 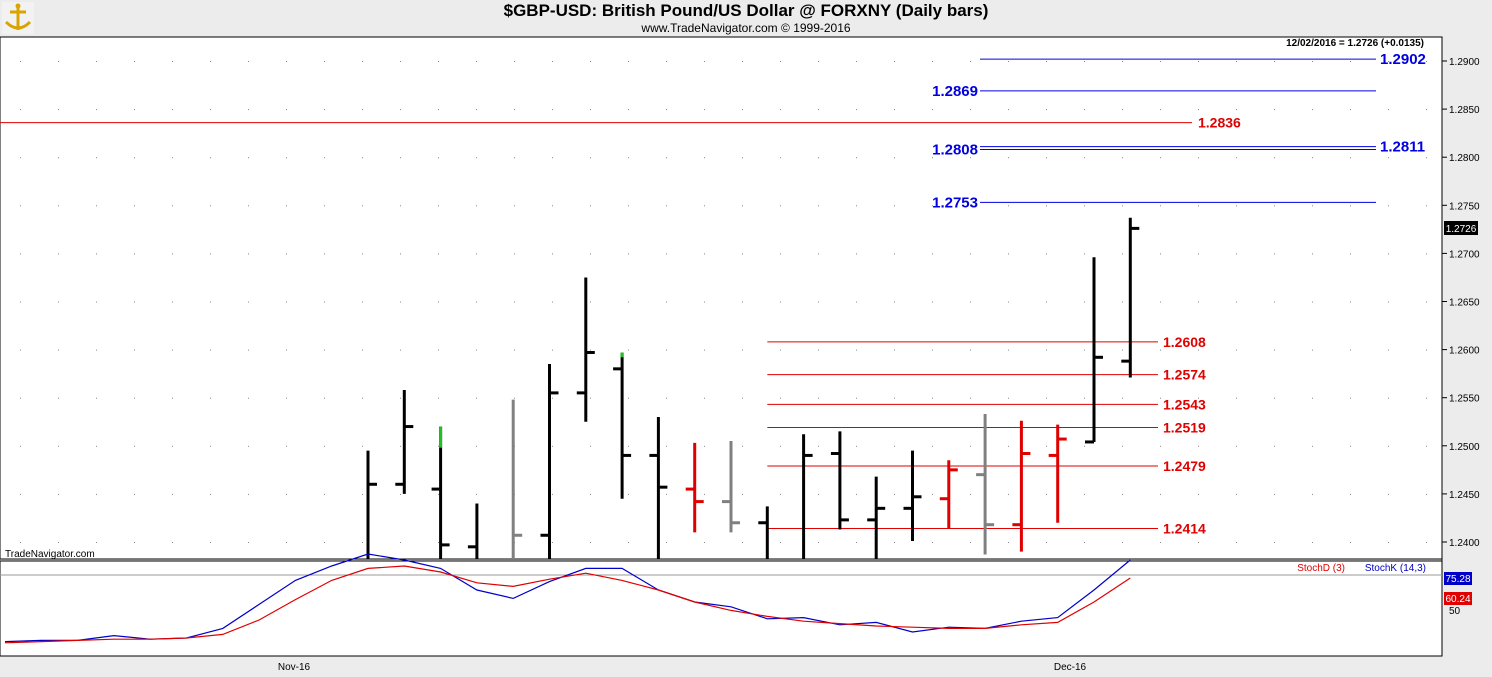 What do you see at coordinates (1464, 351) in the screenshot?
I see `y-tick-label: 1.2600` at bounding box center [1464, 351].